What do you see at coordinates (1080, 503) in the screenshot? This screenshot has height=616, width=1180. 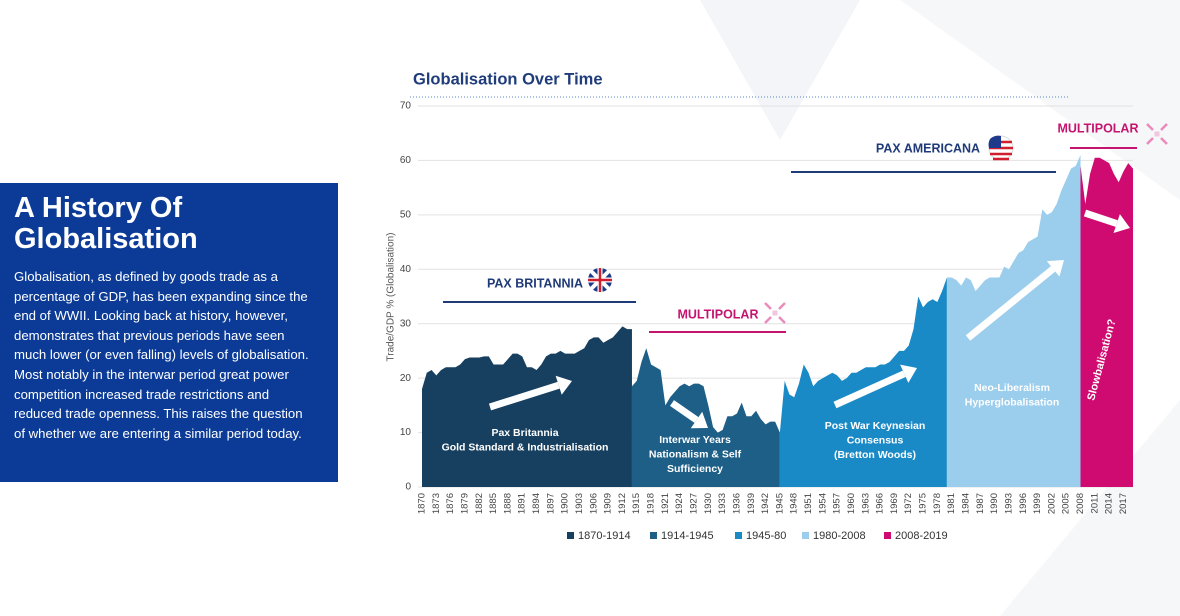 I see `x-tick-label: 2008` at bounding box center [1080, 503].